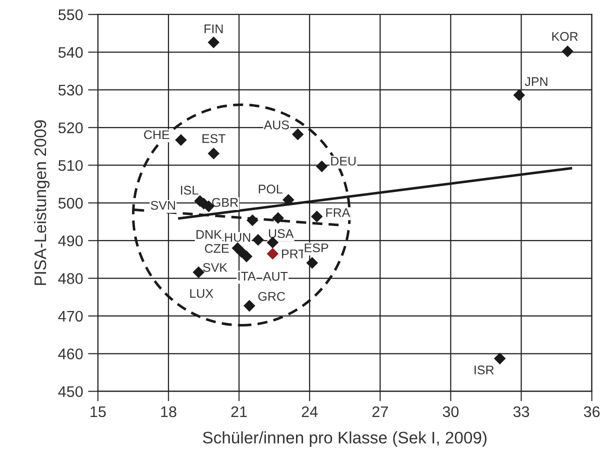  What do you see at coordinates (162, 205) in the screenshot?
I see `annotation: SVN` at bounding box center [162, 205].